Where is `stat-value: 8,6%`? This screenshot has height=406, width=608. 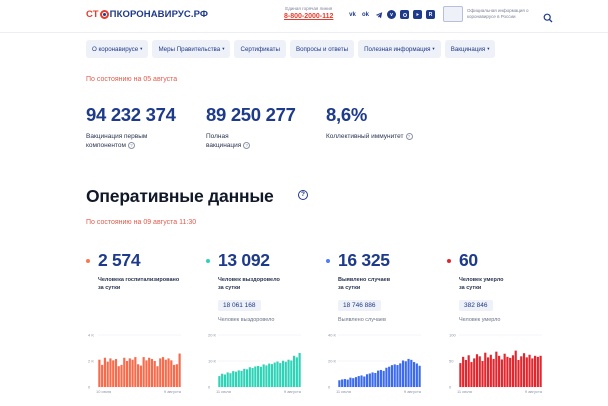
stat-value: 8,6% is located at coordinates (346, 114).